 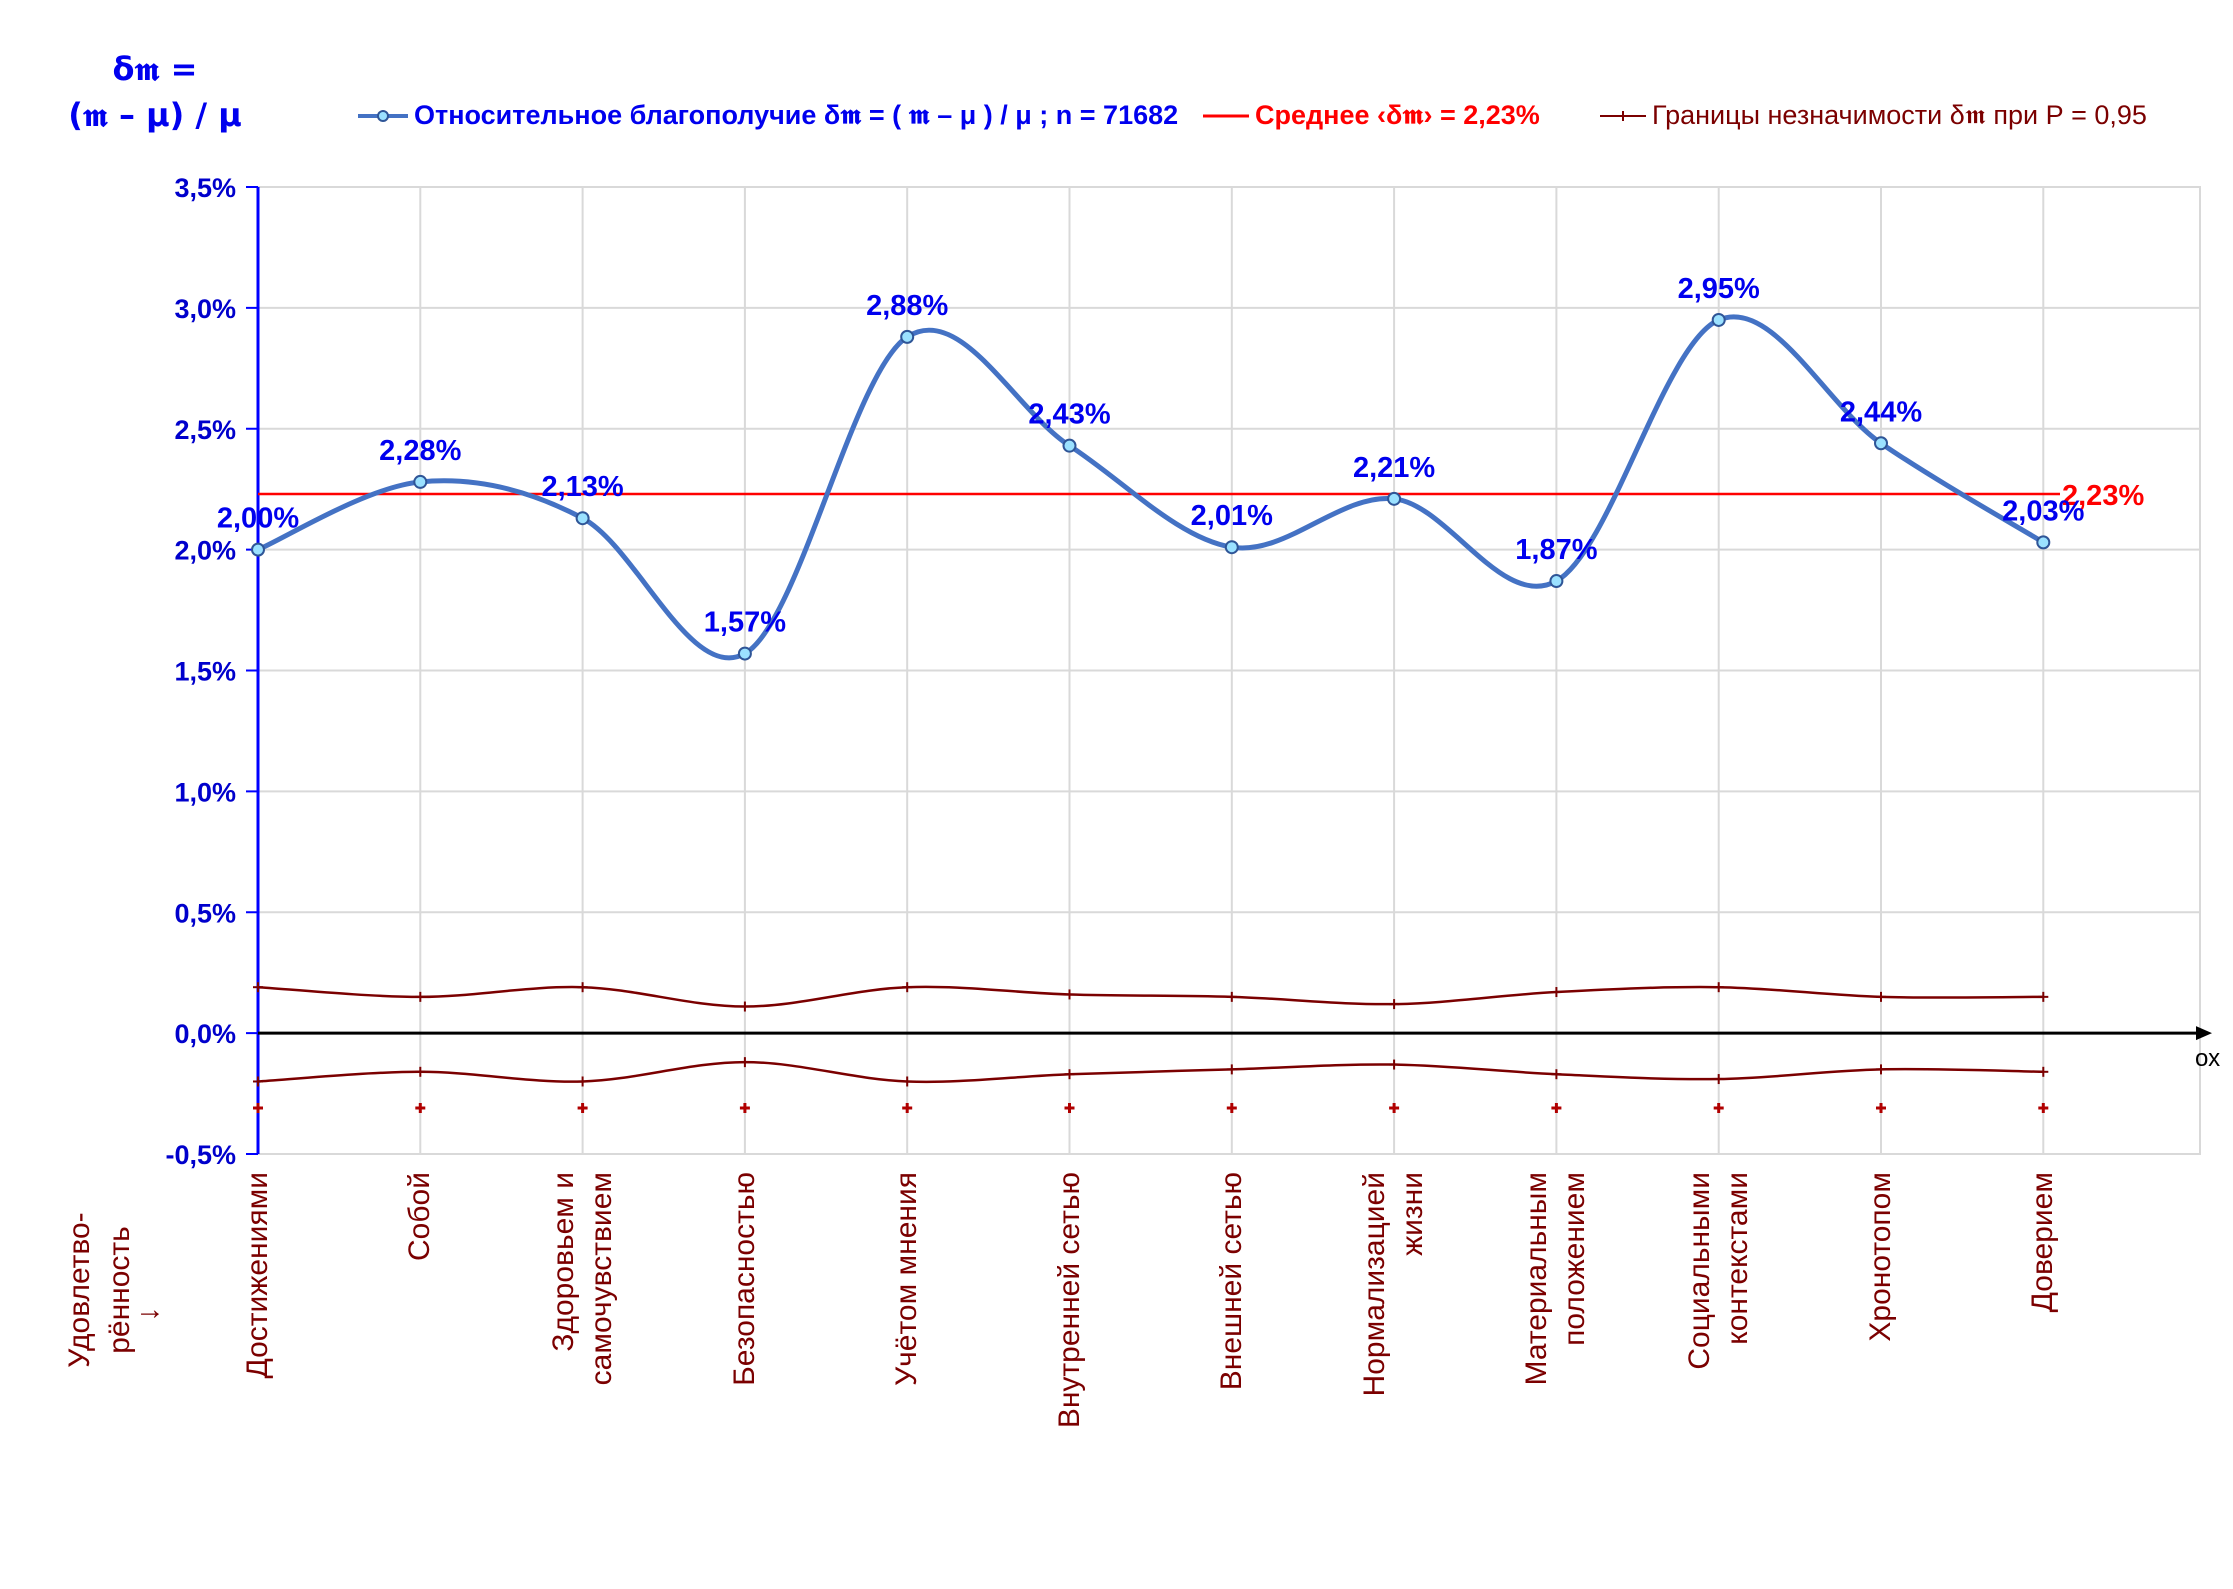 I want to click on data-label: 2,00%, so click(x=258, y=519).